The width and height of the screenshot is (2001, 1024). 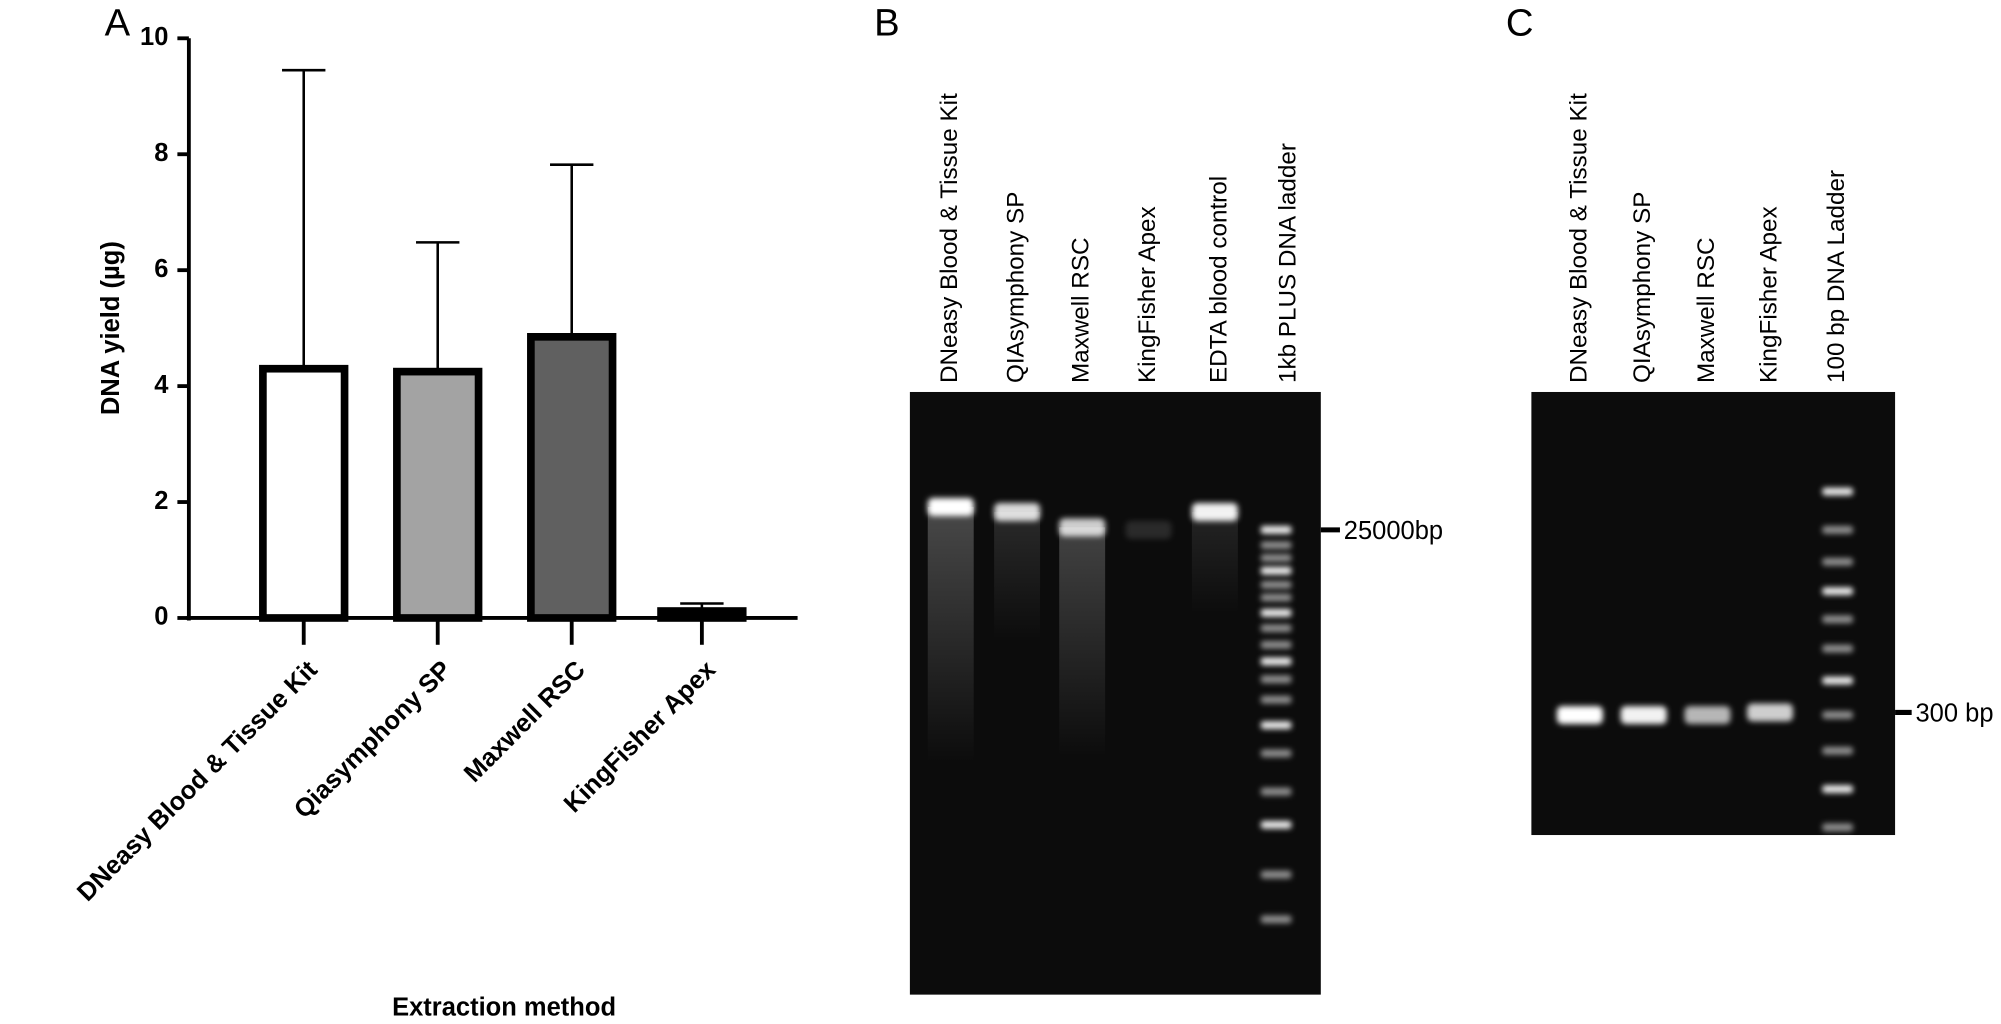 I want to click on marker-label: 25000bp, so click(x=1393, y=531).